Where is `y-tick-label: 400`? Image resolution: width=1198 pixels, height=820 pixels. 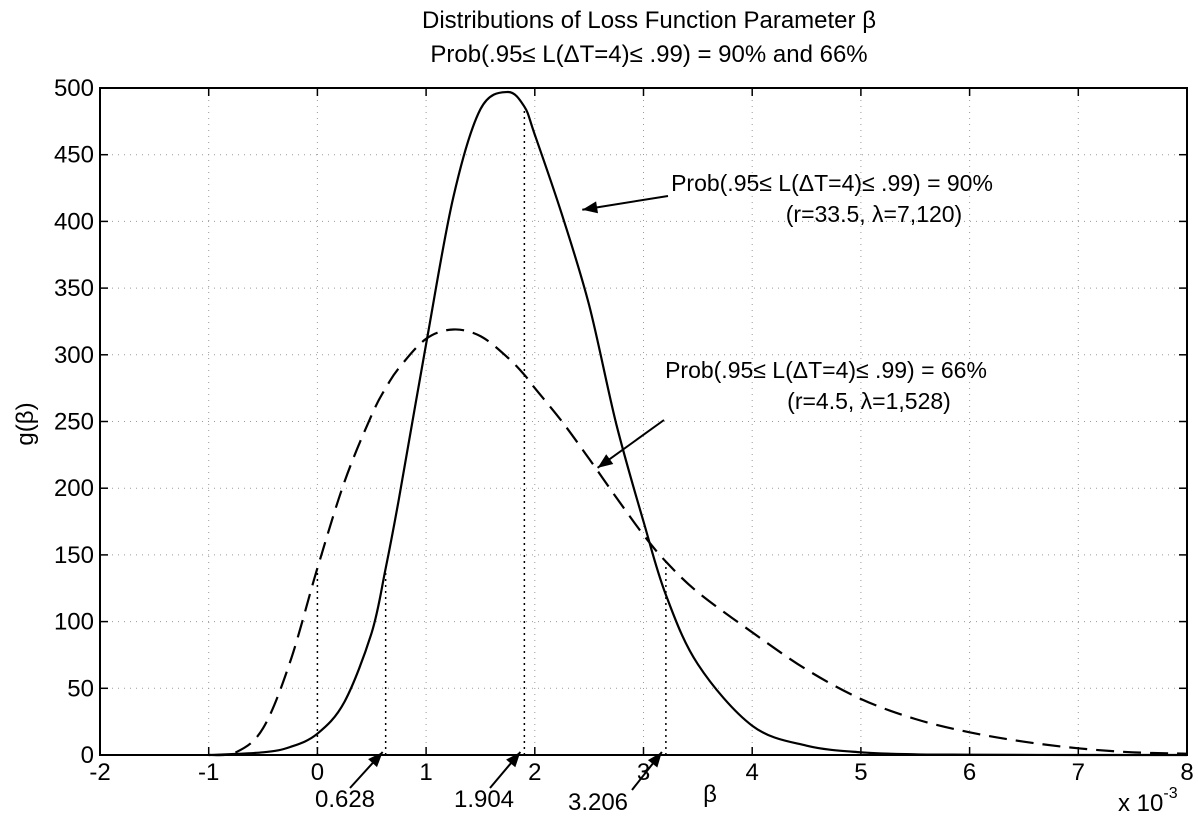
y-tick-label: 400 is located at coordinates (74, 221).